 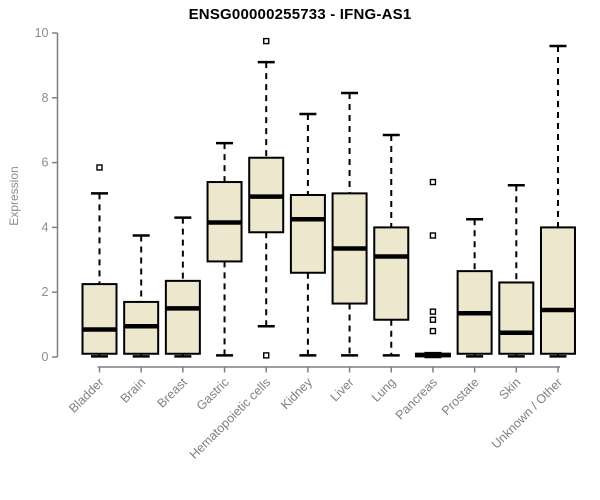 What do you see at coordinates (342, 389) in the screenshot?
I see `x-category-label: Liver` at bounding box center [342, 389].